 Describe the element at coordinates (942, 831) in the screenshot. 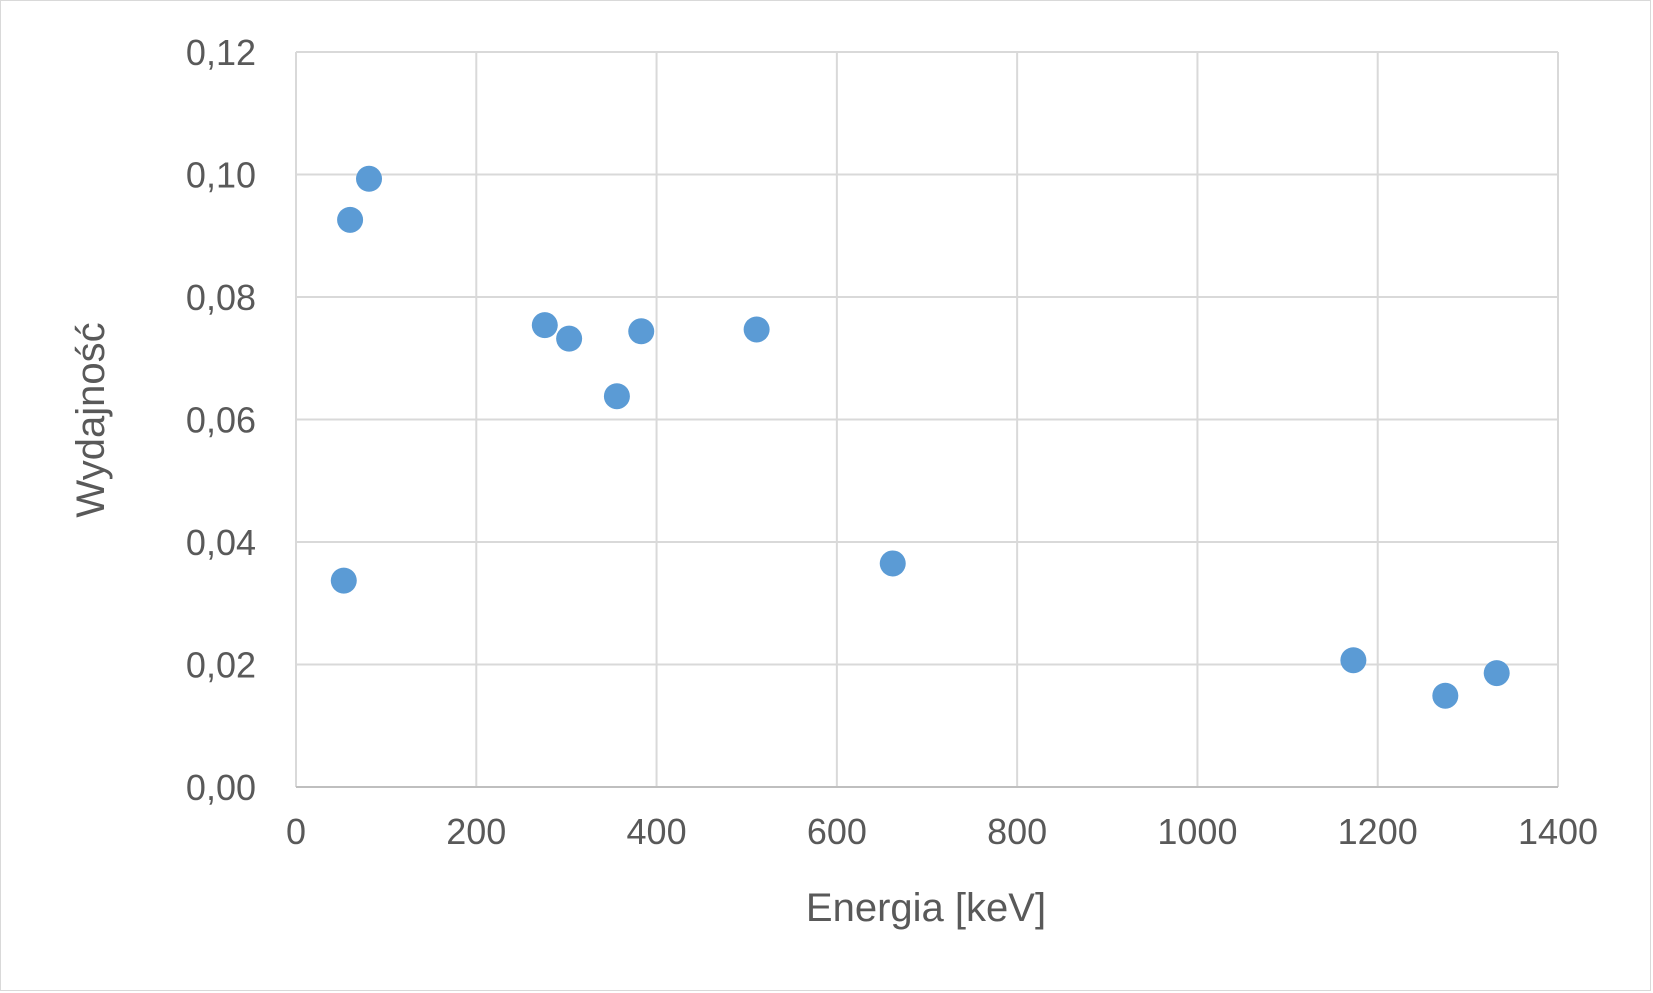

I see `x-axis-tick-labels: 0 200 400 600 800 1000 1200 1400` at that location.